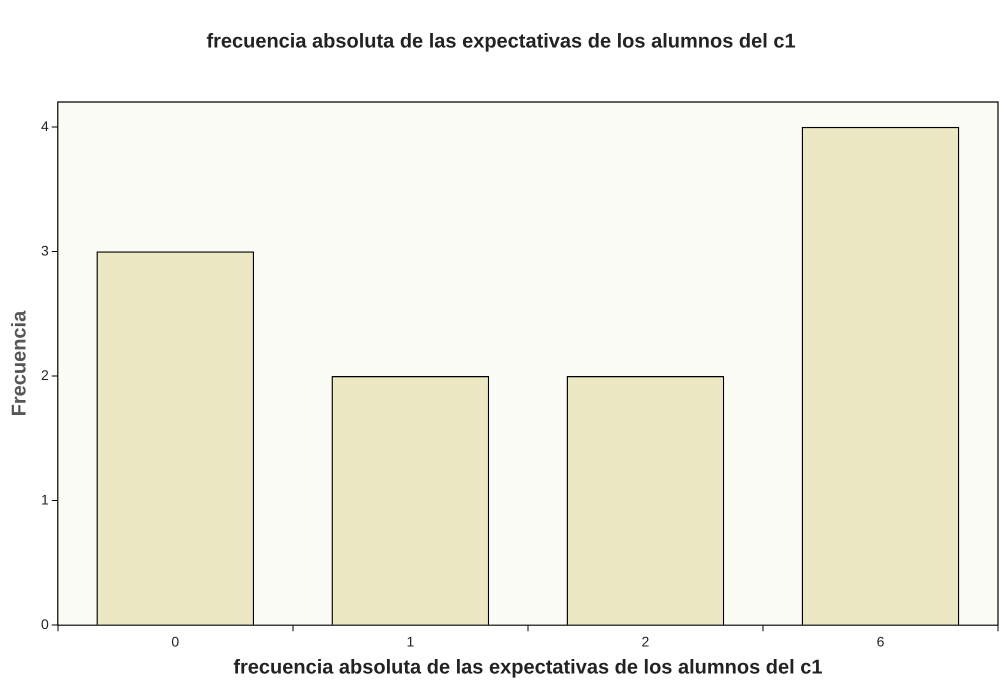 This screenshot has width=1000, height=688. I want to click on y-tick-label: 3, so click(44, 250).